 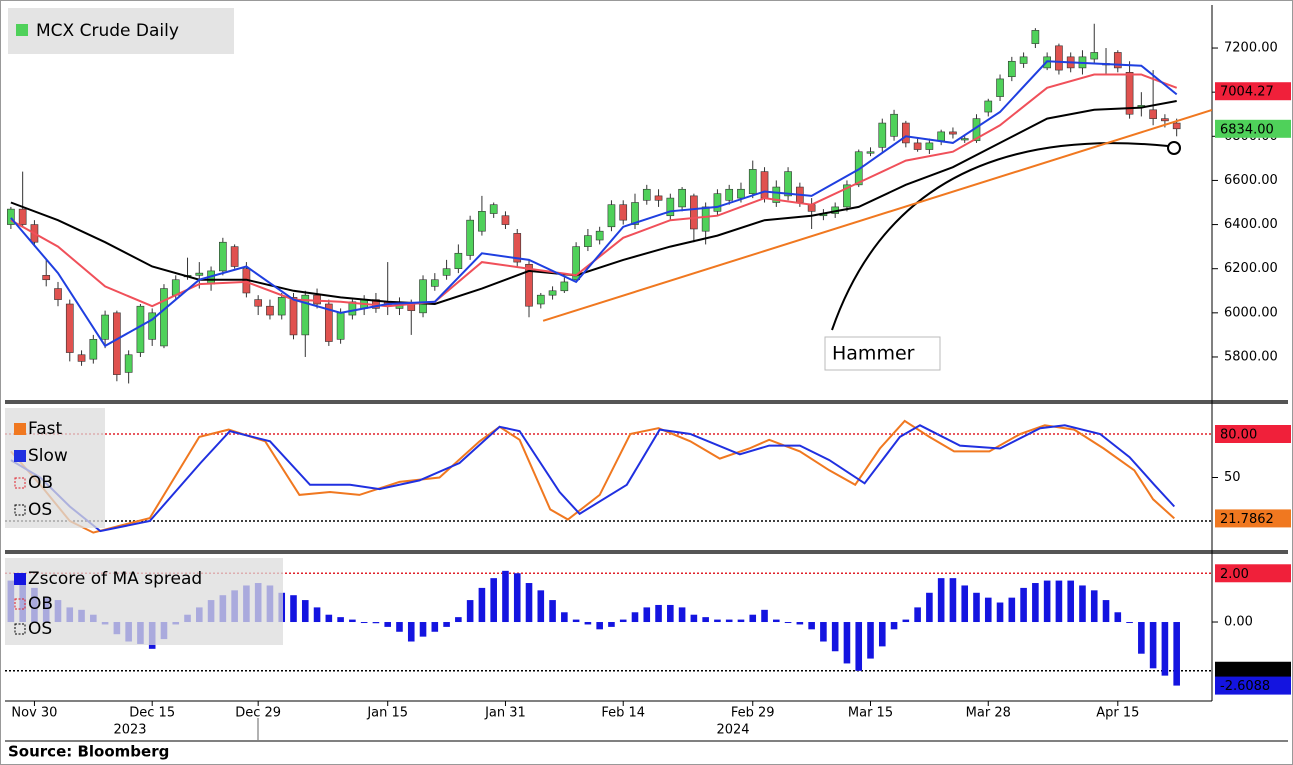 What do you see at coordinates (1234, 574) in the screenshot?
I see `value-marker-label: 2.00` at bounding box center [1234, 574].